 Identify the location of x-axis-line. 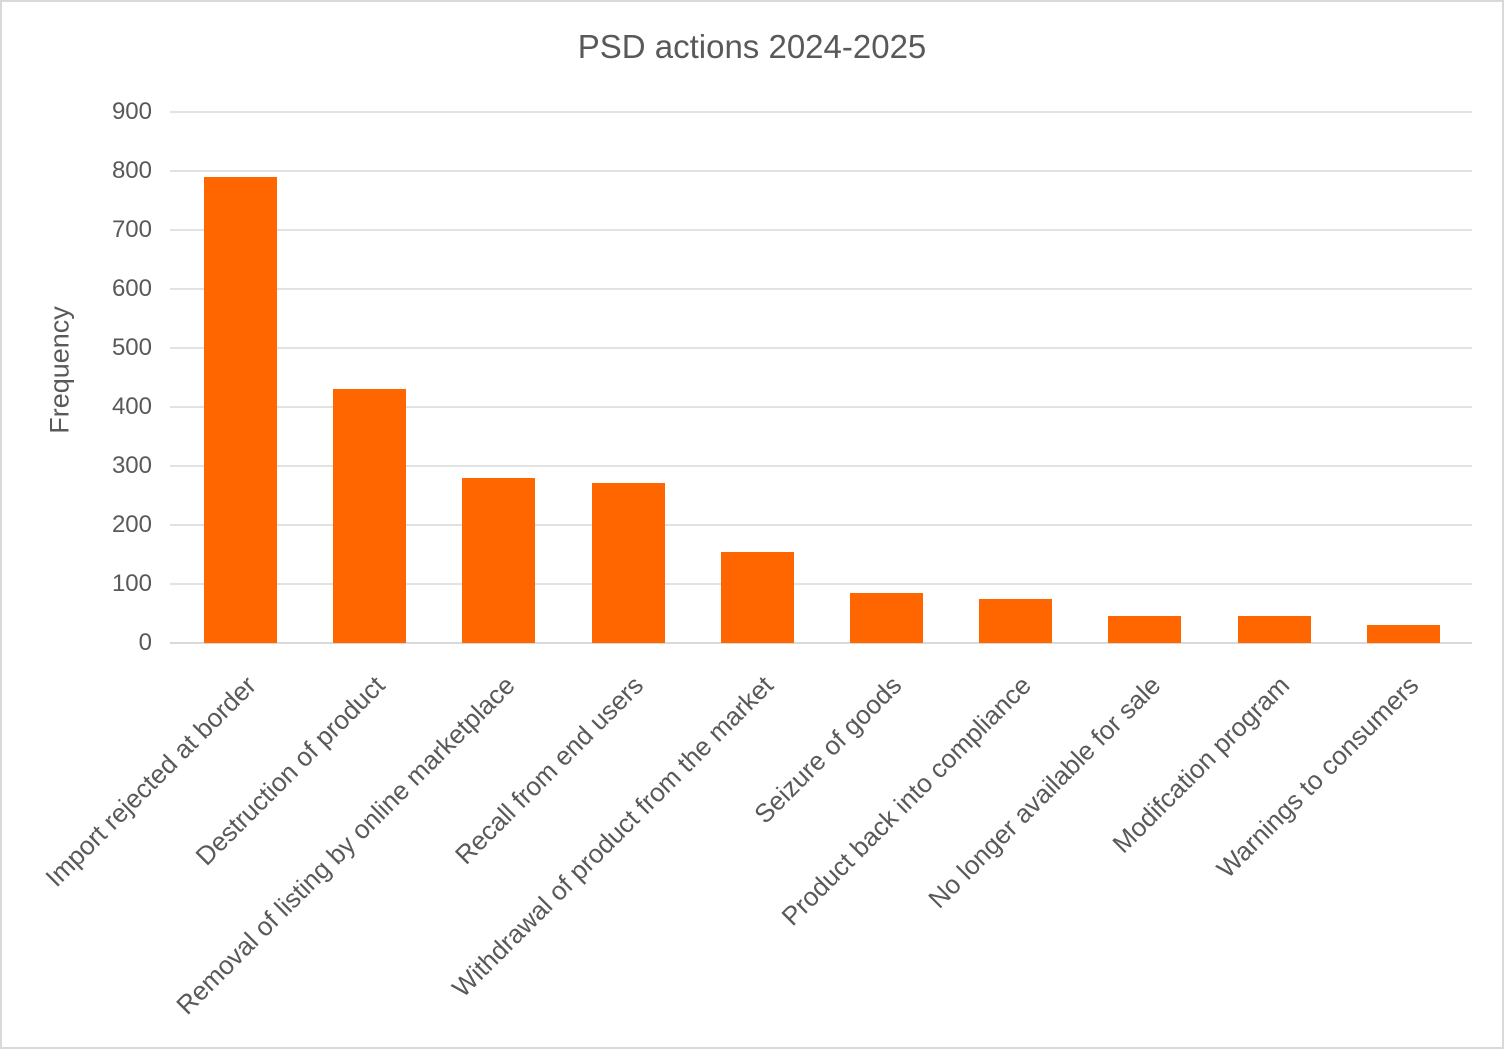
(821, 643).